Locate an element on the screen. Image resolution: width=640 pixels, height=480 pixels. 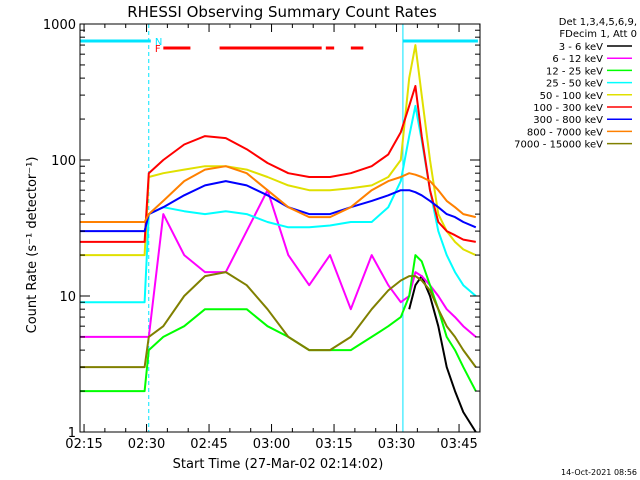
legend-label: 3 - 6 keV is located at coordinates (581, 47).